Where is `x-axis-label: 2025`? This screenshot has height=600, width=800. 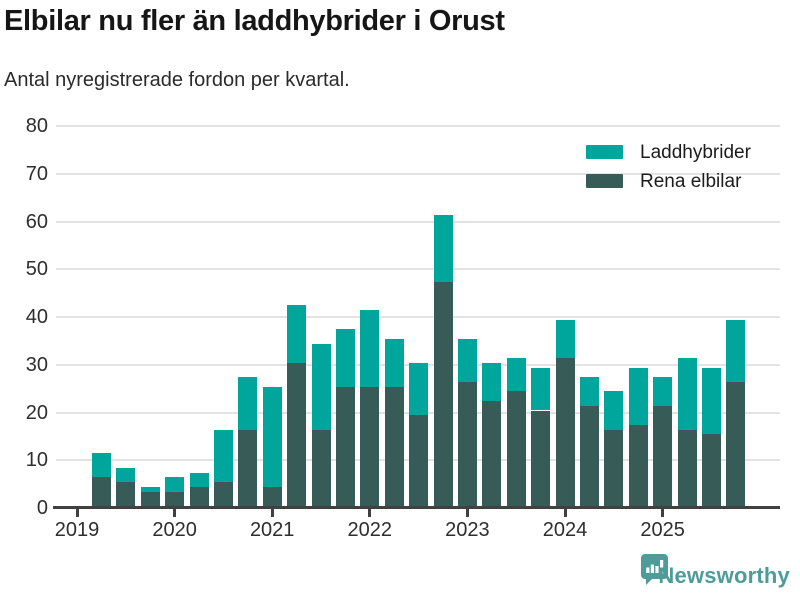 x-axis-label: 2025 is located at coordinates (662, 530).